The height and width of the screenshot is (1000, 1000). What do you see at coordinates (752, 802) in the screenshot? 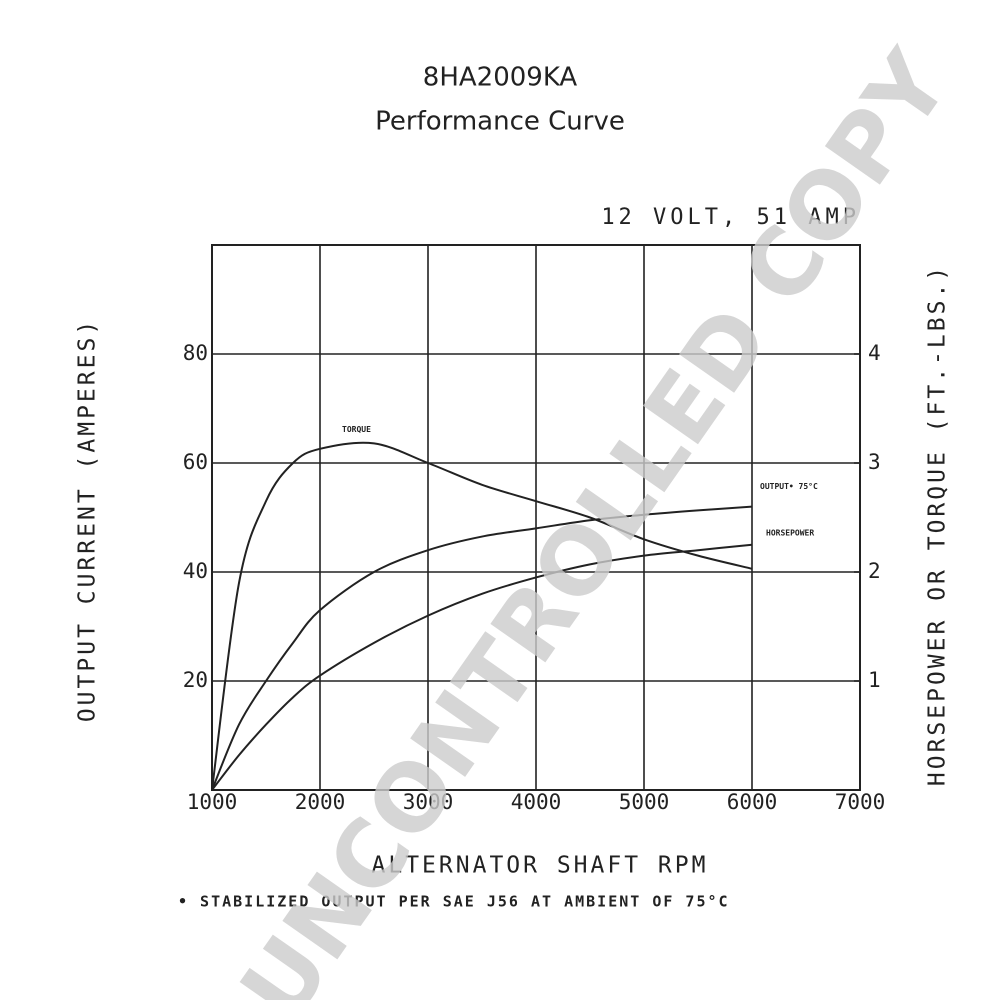
I see `x-tick-label: 6000` at bounding box center [752, 802].